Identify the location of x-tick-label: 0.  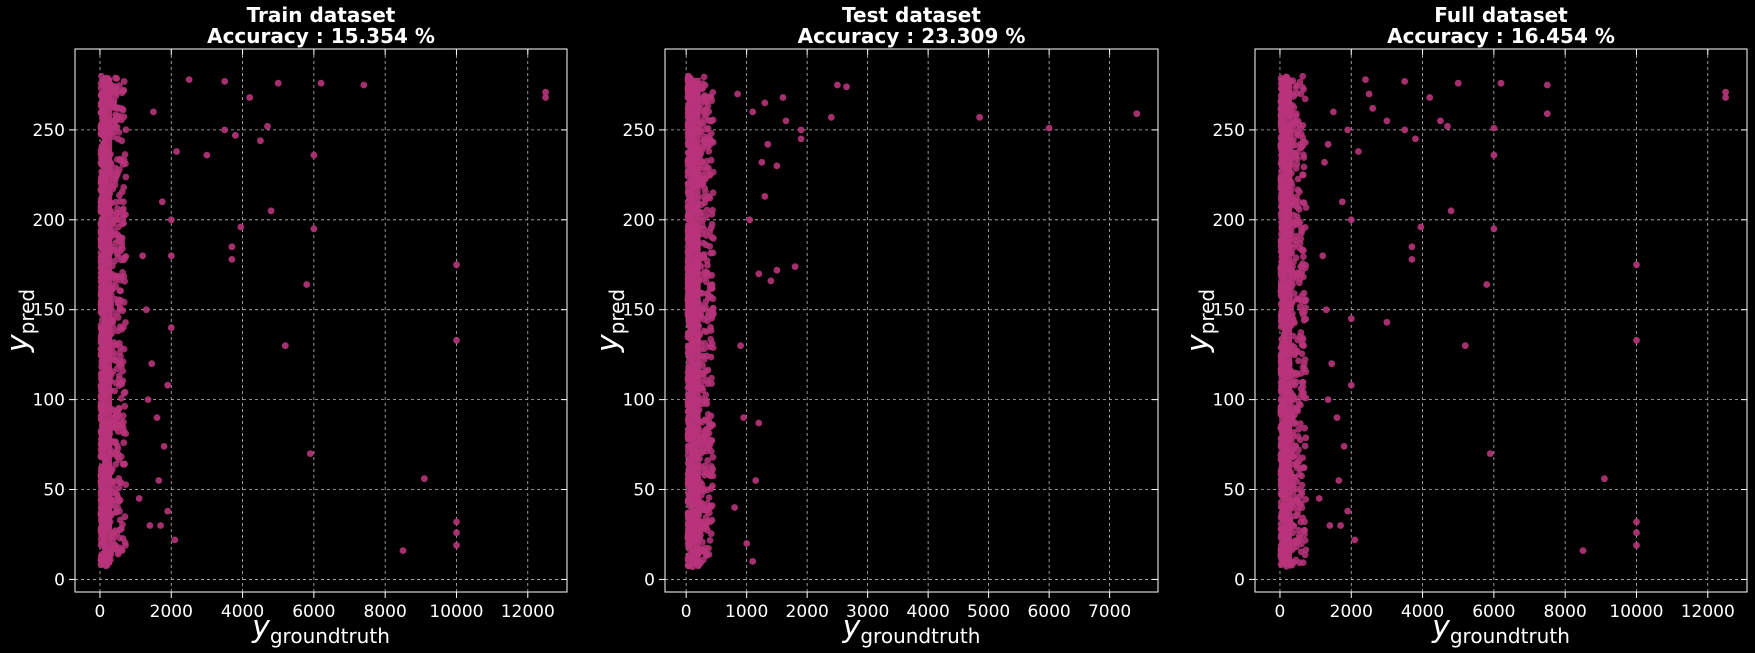
(686, 612).